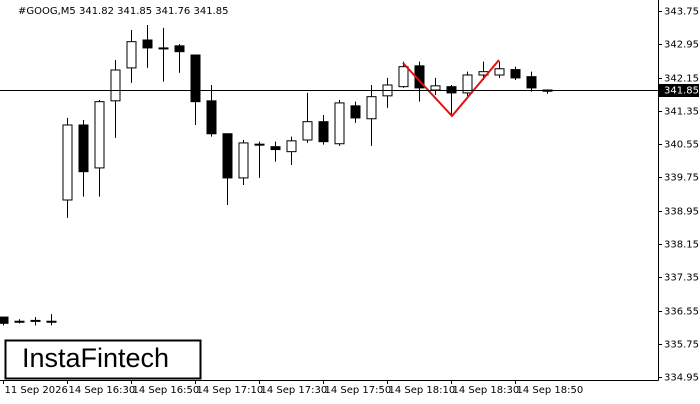  Describe the element at coordinates (681, 12) in the screenshot. I see `y-tick-label: 343.75` at that location.